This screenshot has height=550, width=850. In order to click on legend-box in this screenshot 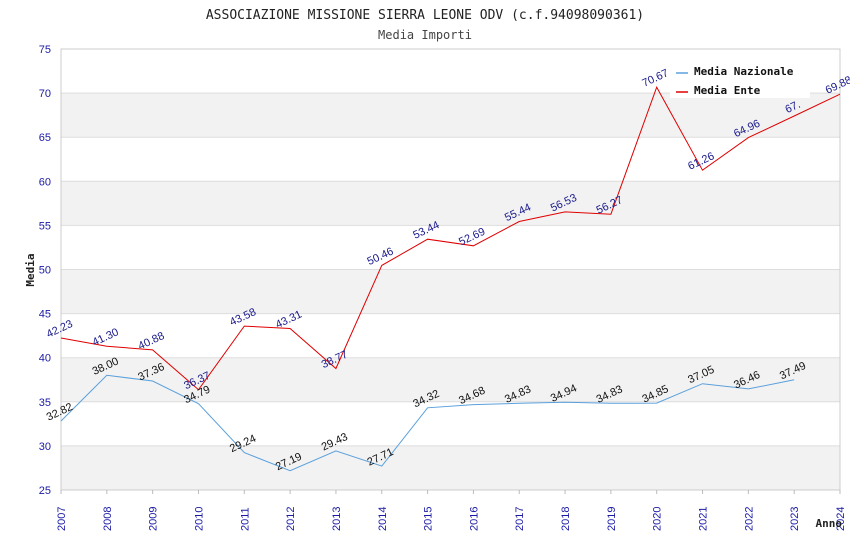, I will do `click(740, 79)`.